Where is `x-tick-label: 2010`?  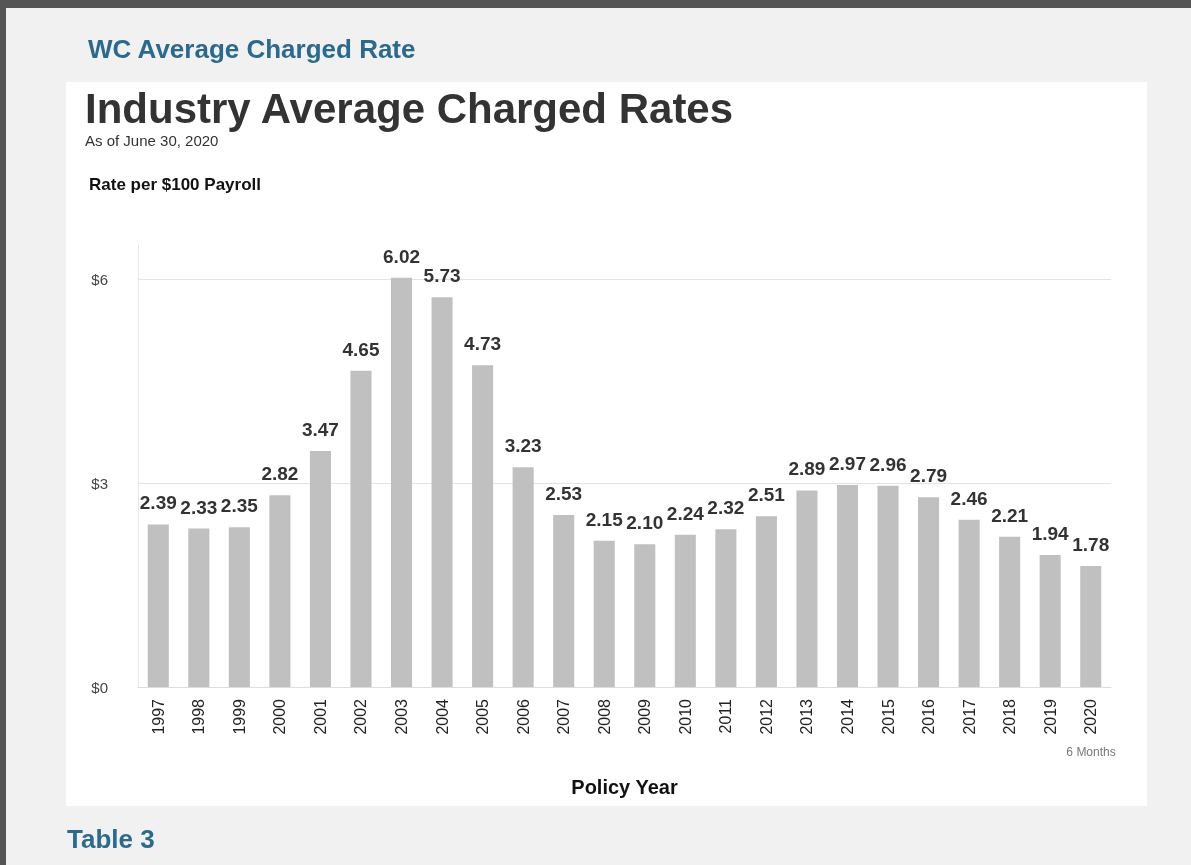
x-tick-label: 2010 is located at coordinates (685, 716).